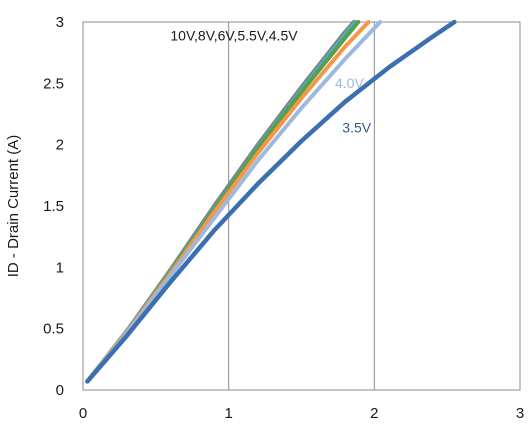 The image size is (530, 424). Describe the element at coordinates (60, 390) in the screenshot. I see `y-tick-label: 0` at that location.